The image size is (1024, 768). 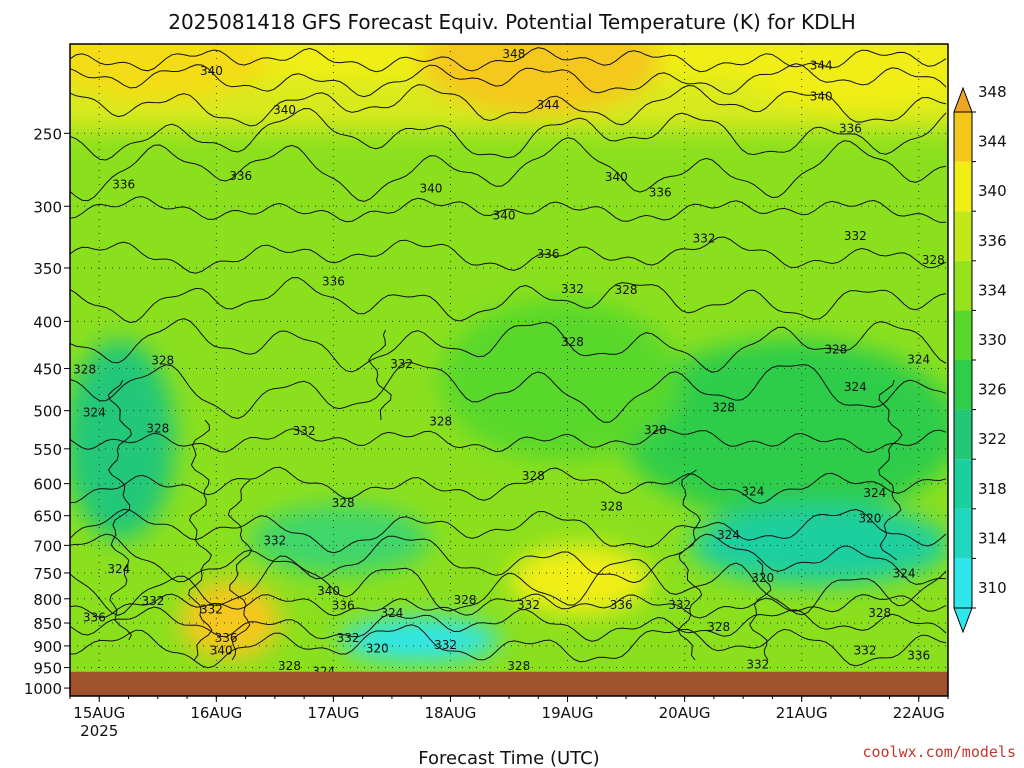 I want to click on y-tick-label: 450, so click(x=47, y=370).